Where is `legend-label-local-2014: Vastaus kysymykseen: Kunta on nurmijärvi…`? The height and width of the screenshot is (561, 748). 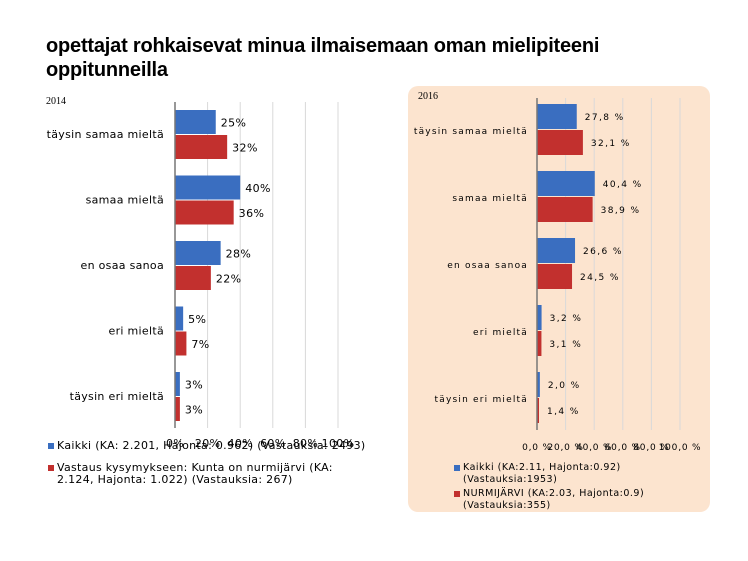 legend-label-local-2014: Vastaus kysymykseen: Kunta on nurmijärvi… is located at coordinates (195, 473).